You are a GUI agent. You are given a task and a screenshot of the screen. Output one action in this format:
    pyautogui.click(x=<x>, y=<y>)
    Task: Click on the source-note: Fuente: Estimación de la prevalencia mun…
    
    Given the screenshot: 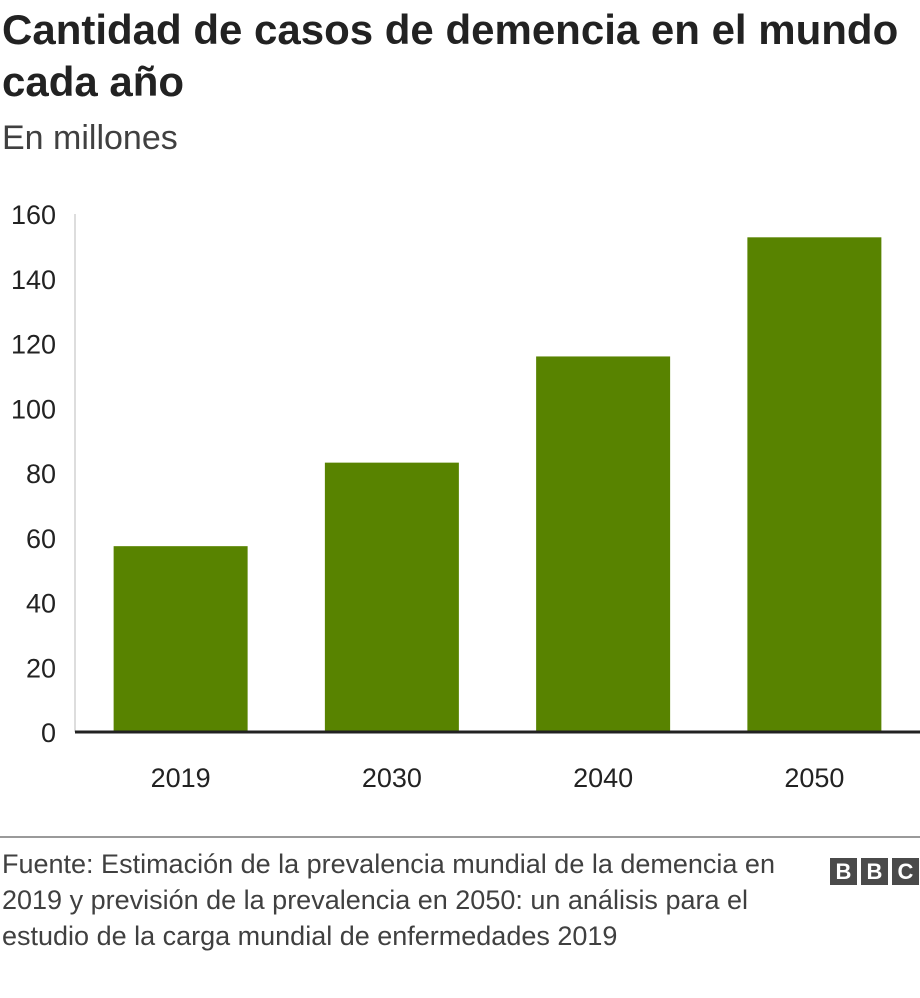 What is the action you would take?
    pyautogui.click(x=388, y=900)
    